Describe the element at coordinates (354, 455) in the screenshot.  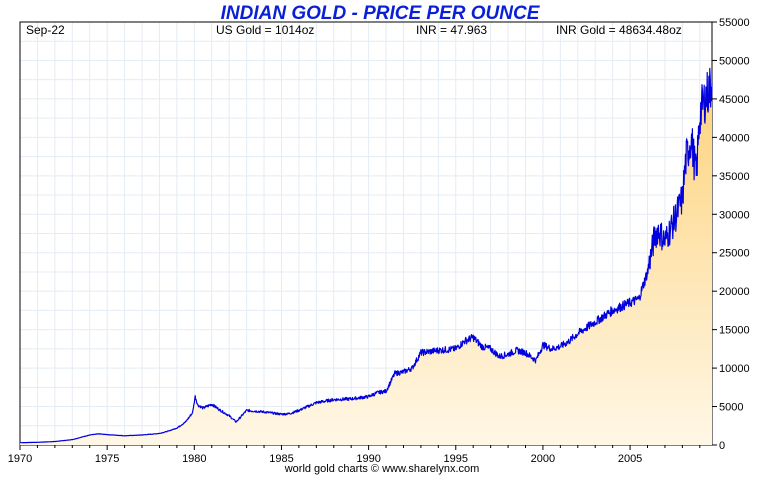
I see `x-axis: 1970 1975 1980 1985 1990 1995 2000 2005` at that location.